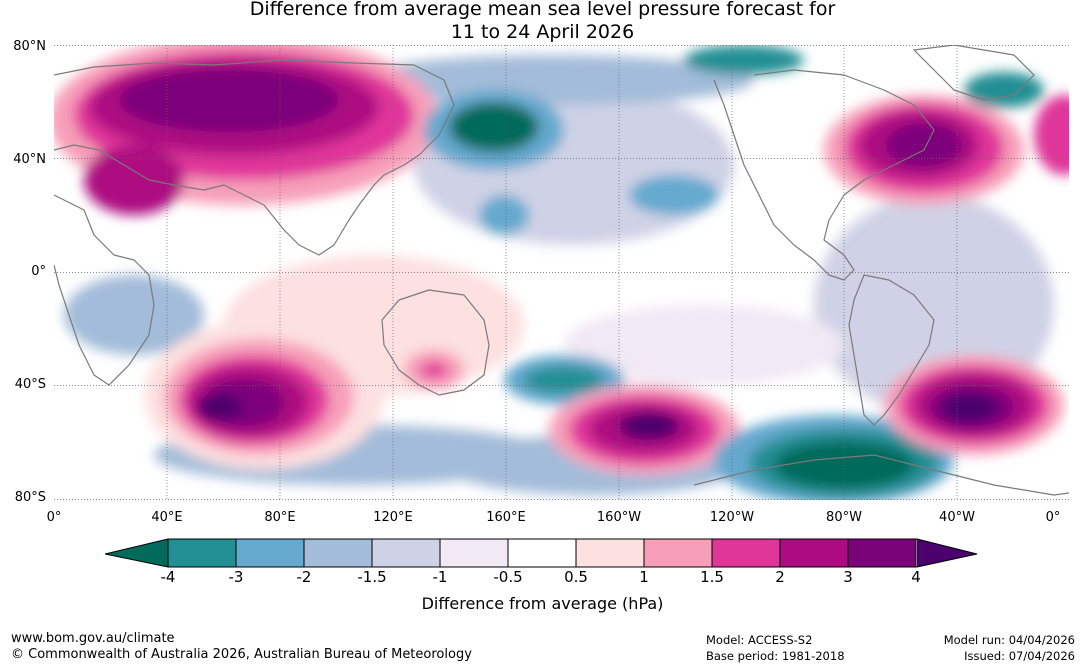  What do you see at coordinates (506, 517) in the screenshot?
I see `lon-label-160e: 160°E` at bounding box center [506, 517].